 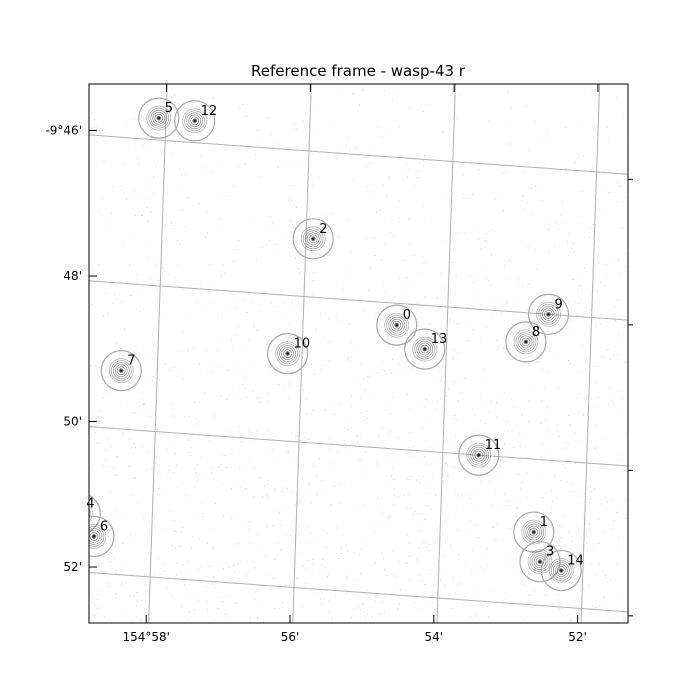 I want to click on aperture-circle, so click(x=102, y=536).